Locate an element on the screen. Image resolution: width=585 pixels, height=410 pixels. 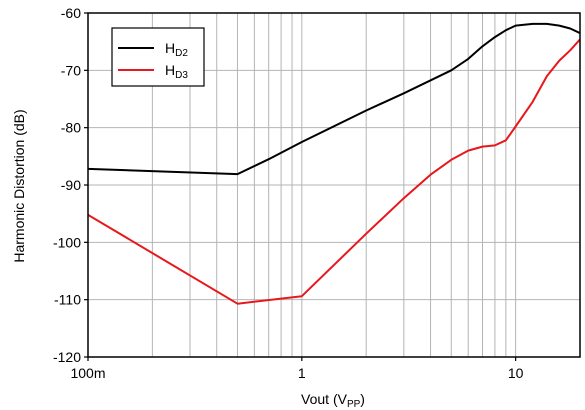
y-axis-title: Harmonic Distortion (dB) is located at coordinates (19, 185).